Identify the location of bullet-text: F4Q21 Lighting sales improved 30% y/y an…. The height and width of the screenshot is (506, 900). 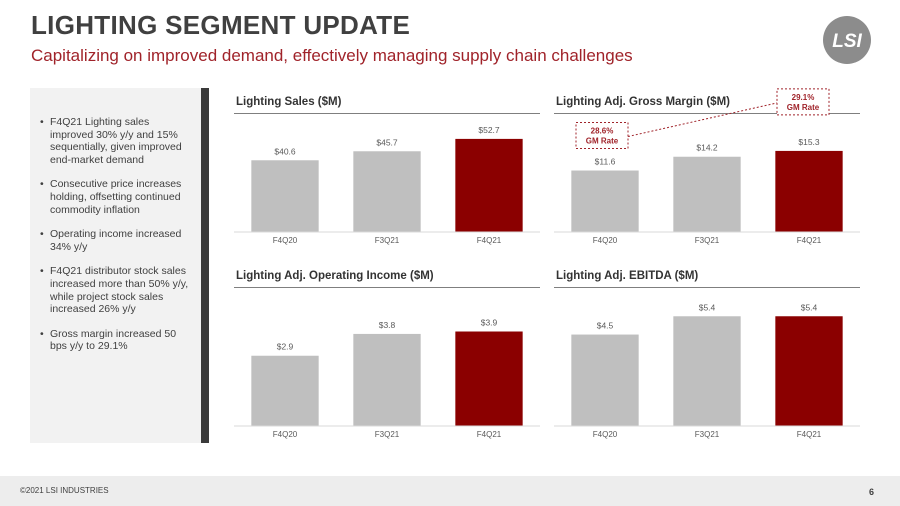
(116, 141).